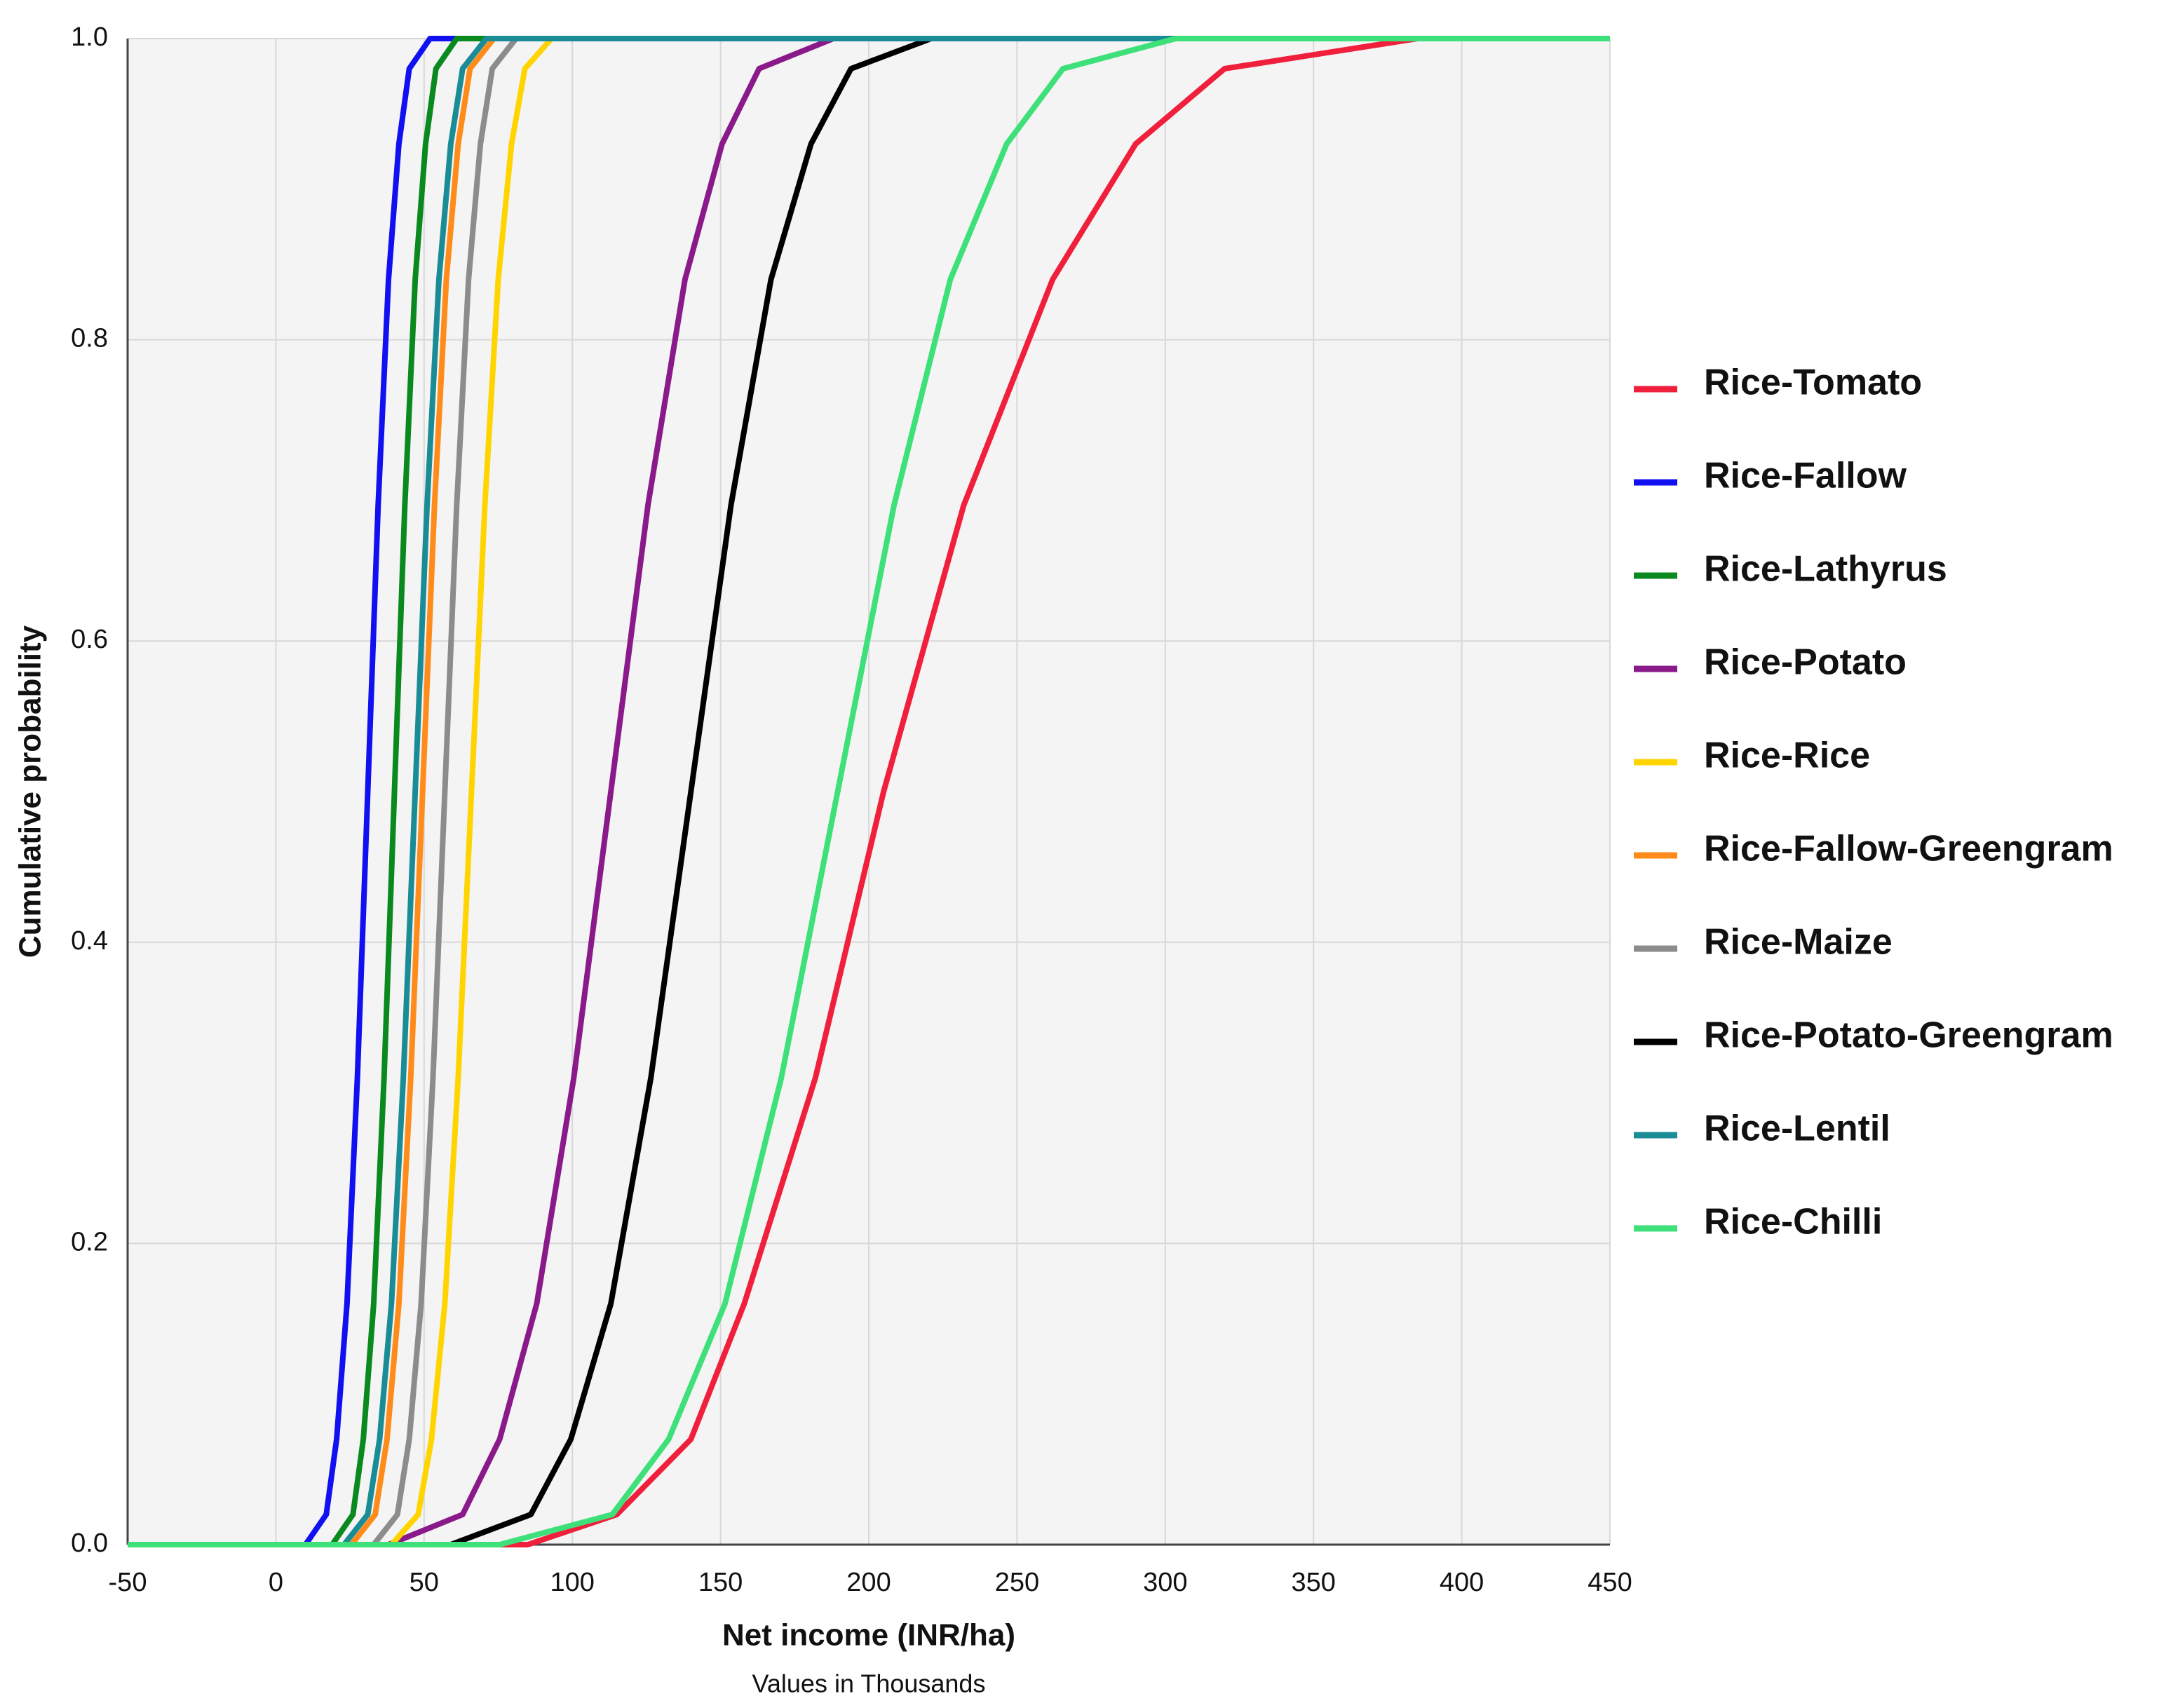 Image resolution: width=2159 pixels, height=1708 pixels. I want to click on x-tick-label: 300, so click(1165, 1582).